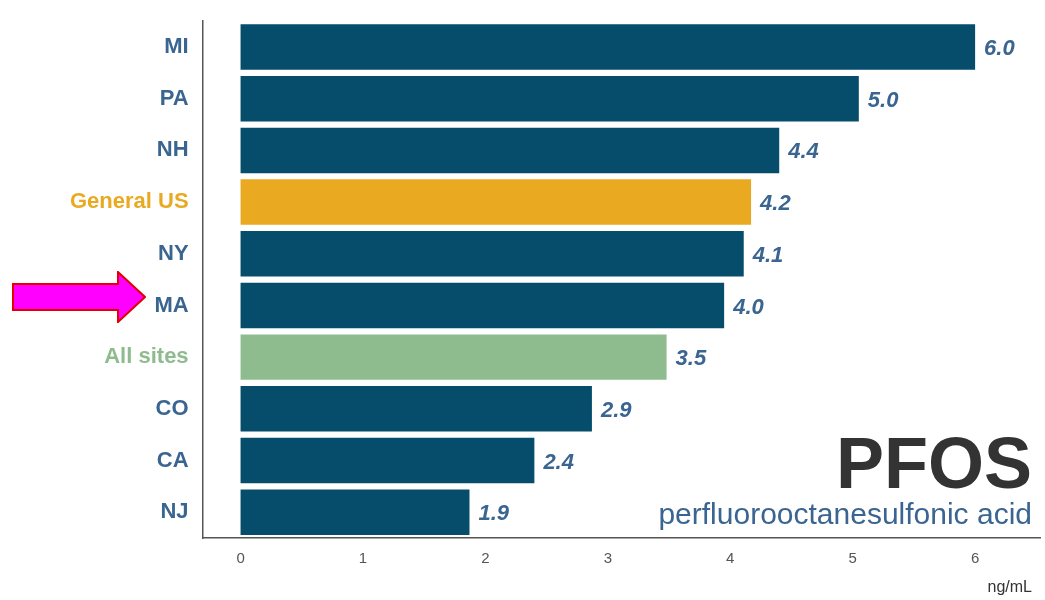 Image resolution: width=1045 pixels, height=600 pixels. Describe the element at coordinates (129, 201) in the screenshot. I see `y-tick-label: General US` at that location.